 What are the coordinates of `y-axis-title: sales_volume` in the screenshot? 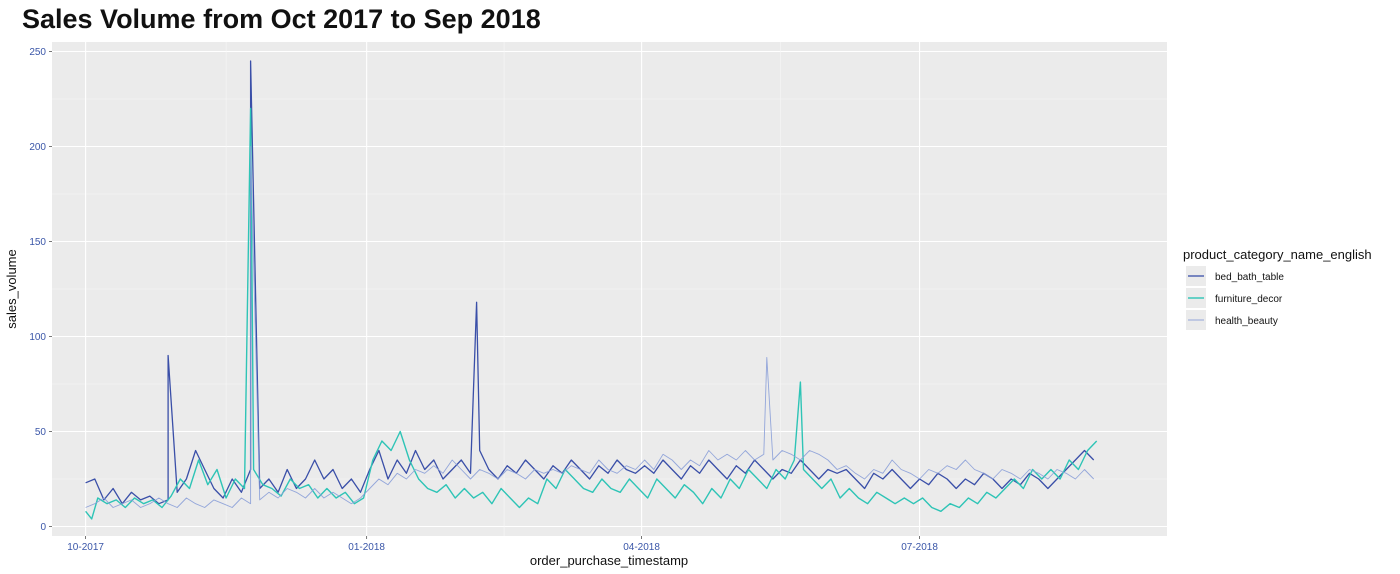 It's located at (11, 289).